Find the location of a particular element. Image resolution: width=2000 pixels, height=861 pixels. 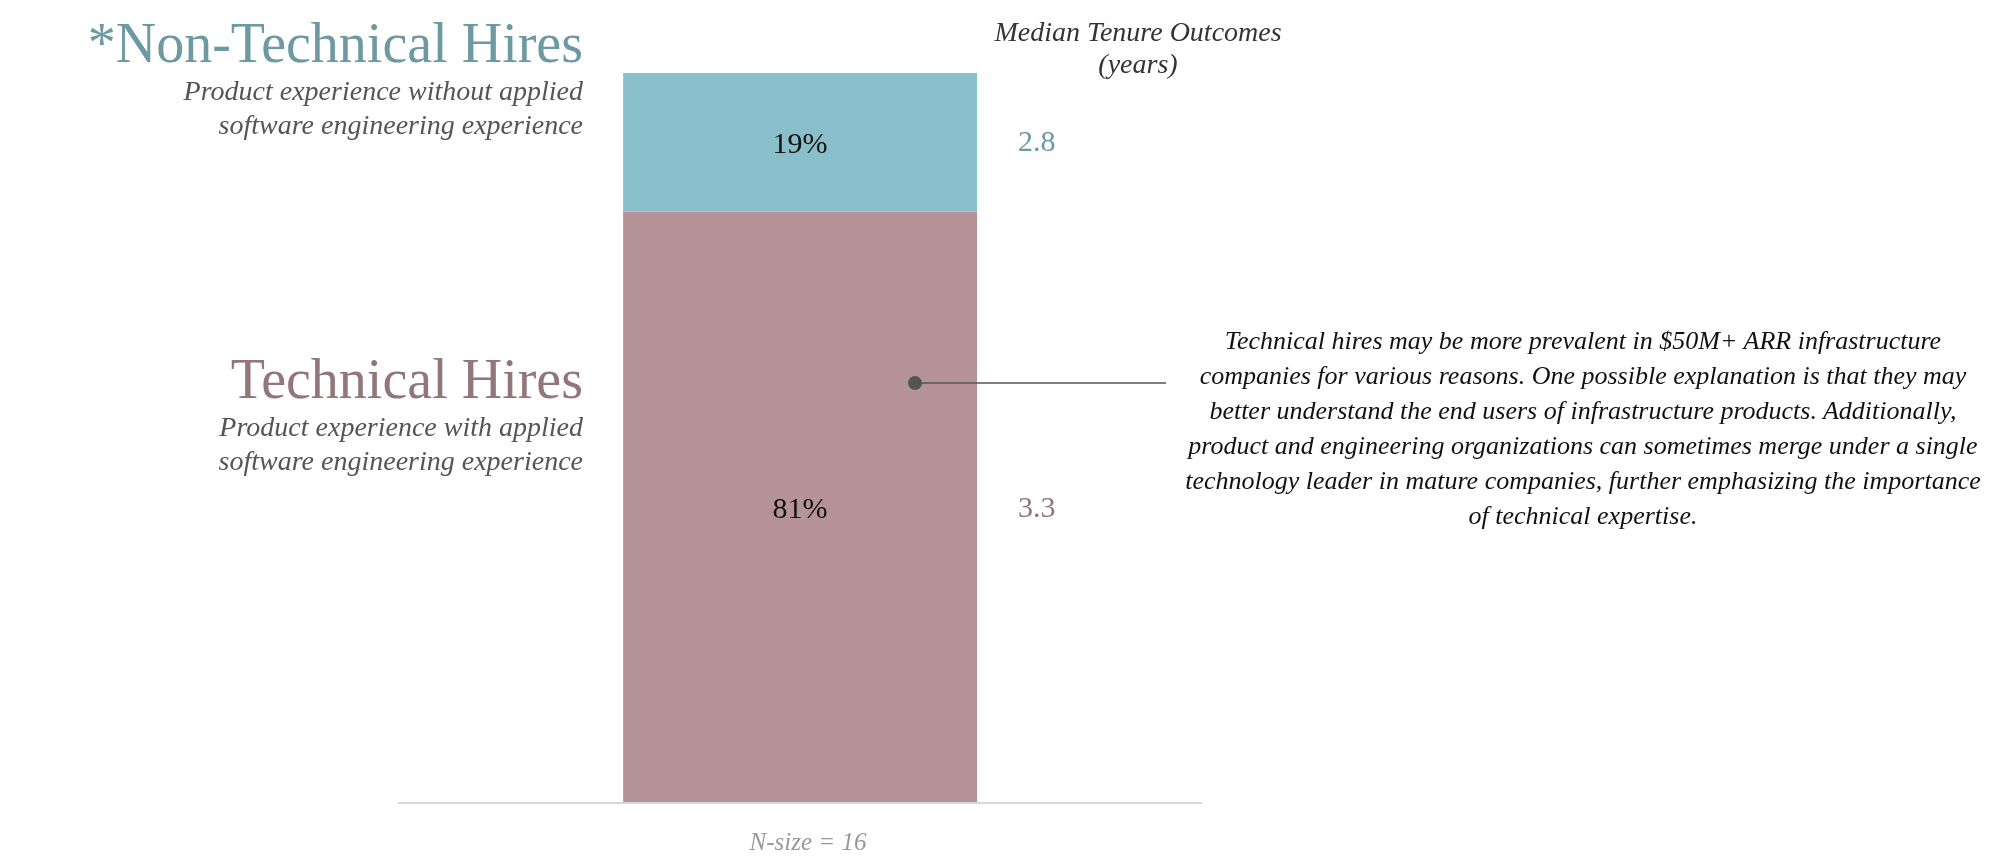

text: Product experience with applied software engineering experience is located at coordinates (400, 443).